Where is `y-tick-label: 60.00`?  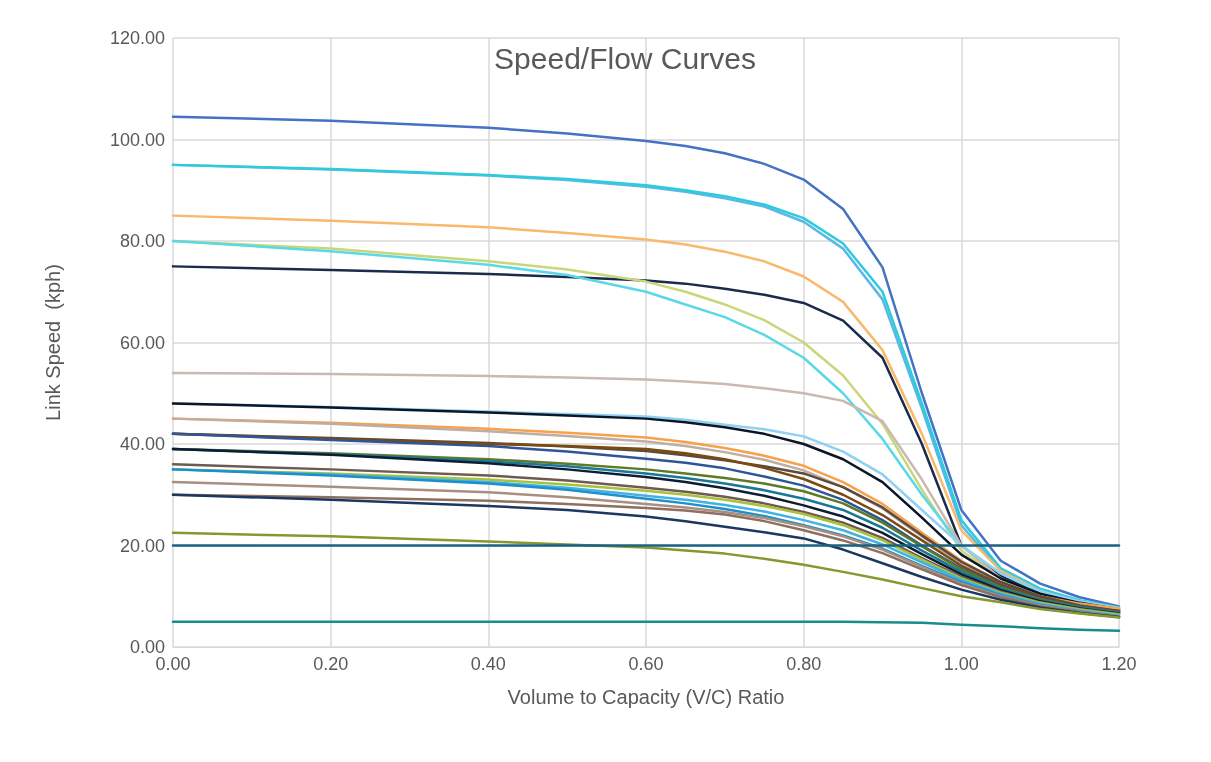 y-tick-label: 60.00 is located at coordinates (142, 342).